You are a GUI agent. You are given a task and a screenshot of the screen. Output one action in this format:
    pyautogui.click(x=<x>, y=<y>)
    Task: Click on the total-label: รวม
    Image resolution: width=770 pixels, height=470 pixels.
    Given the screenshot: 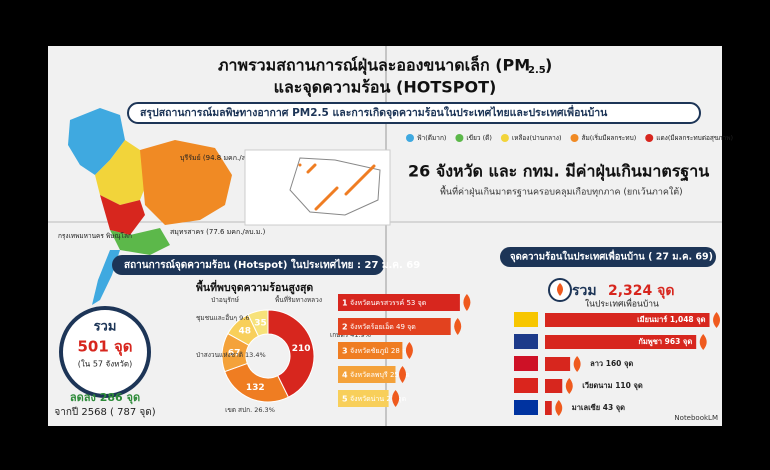 What is the action you would take?
    pyautogui.click(x=105, y=327)
    